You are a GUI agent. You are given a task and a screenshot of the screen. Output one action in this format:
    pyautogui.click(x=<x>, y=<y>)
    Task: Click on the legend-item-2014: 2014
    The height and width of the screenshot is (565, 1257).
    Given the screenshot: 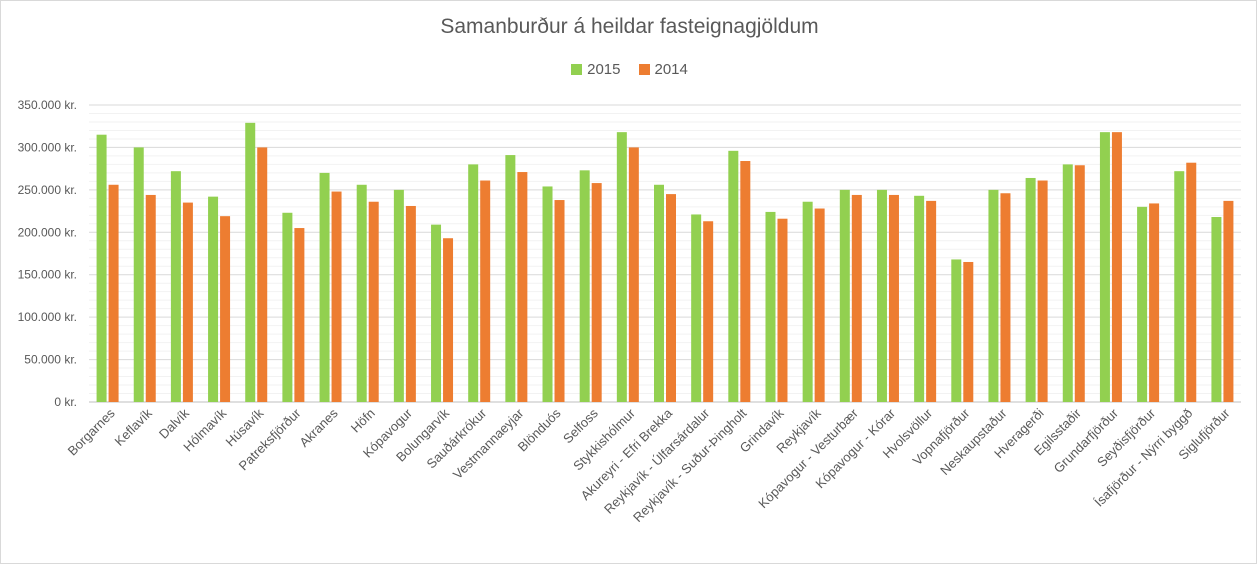 What is the action you would take?
    pyautogui.click(x=663, y=69)
    